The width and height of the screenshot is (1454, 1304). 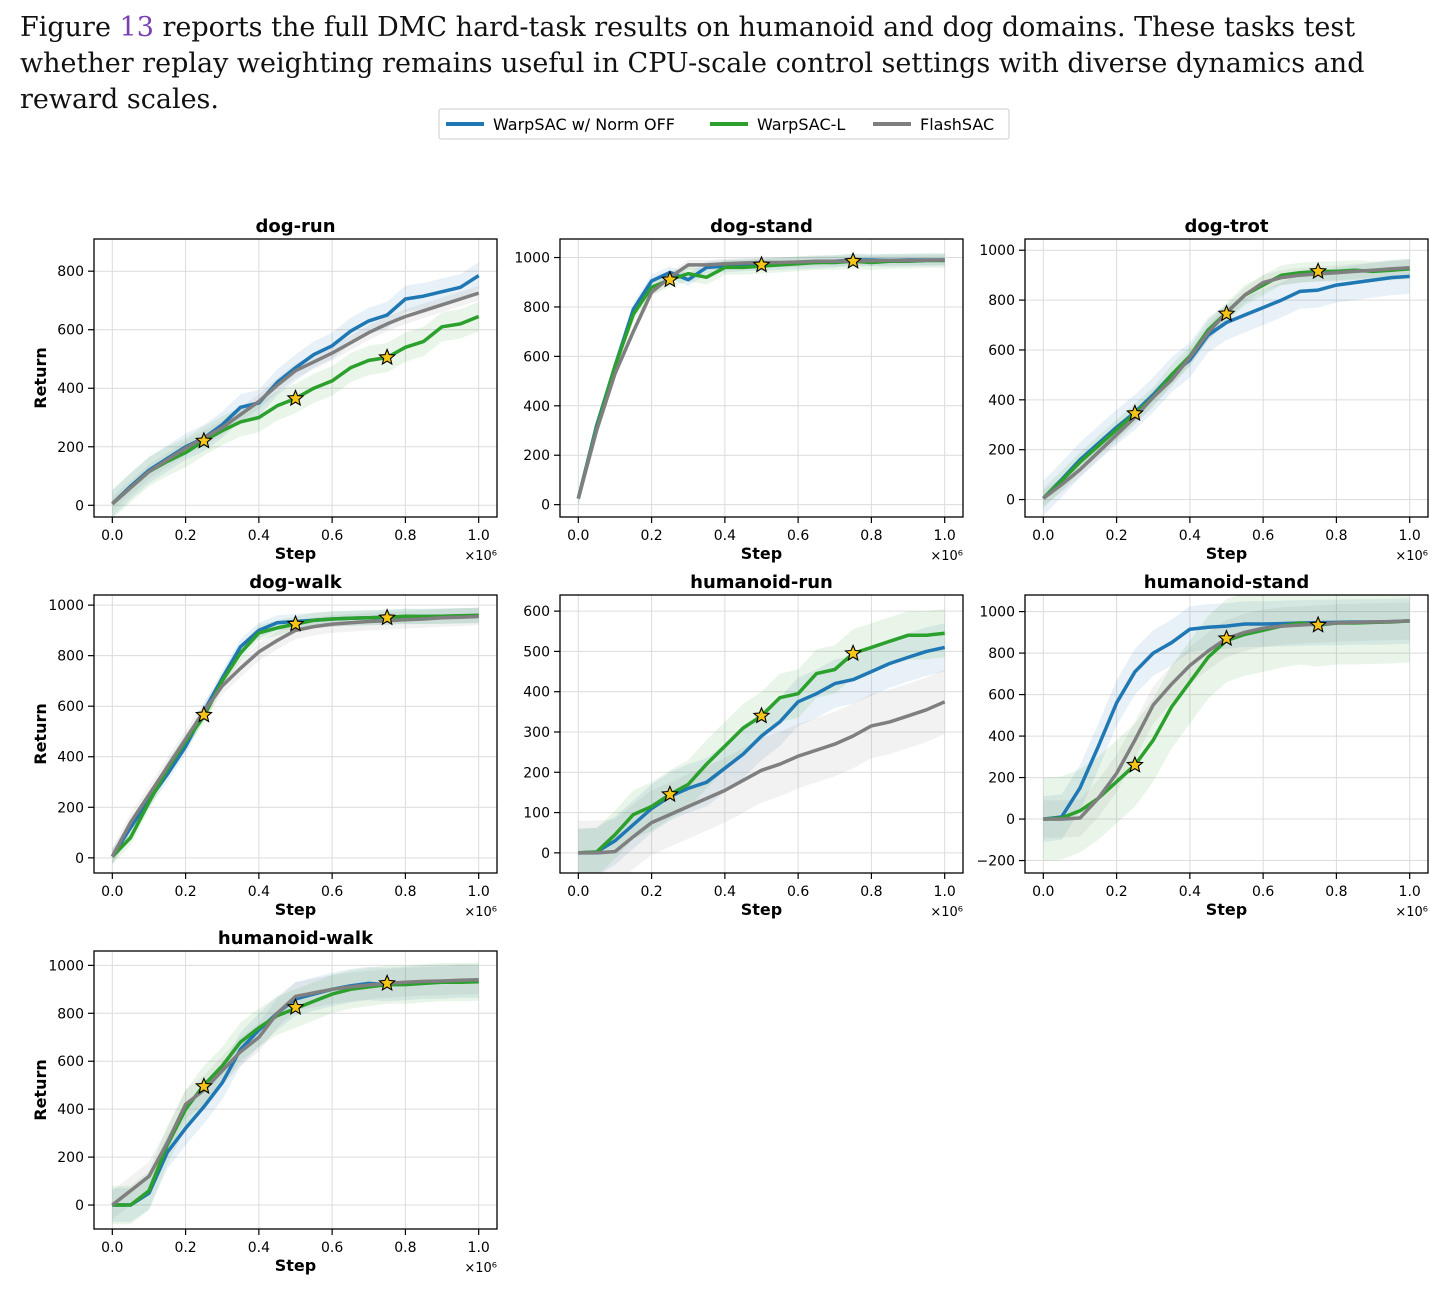 What do you see at coordinates (480, 556) in the screenshot?
I see `x-axis-scale-label: ×10⁶` at bounding box center [480, 556].